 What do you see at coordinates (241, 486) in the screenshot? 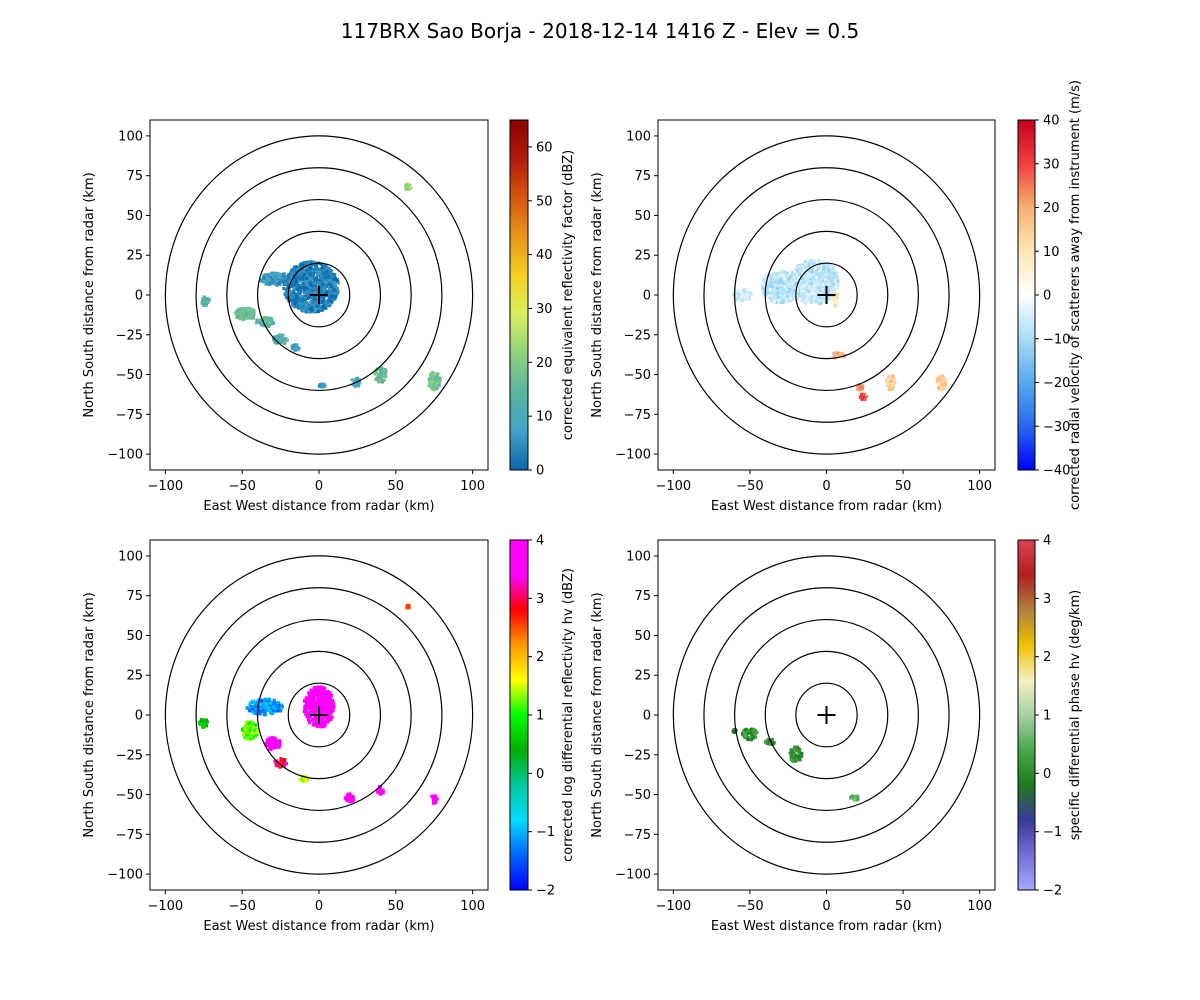
I see `x-tick-label: −50` at bounding box center [241, 486].